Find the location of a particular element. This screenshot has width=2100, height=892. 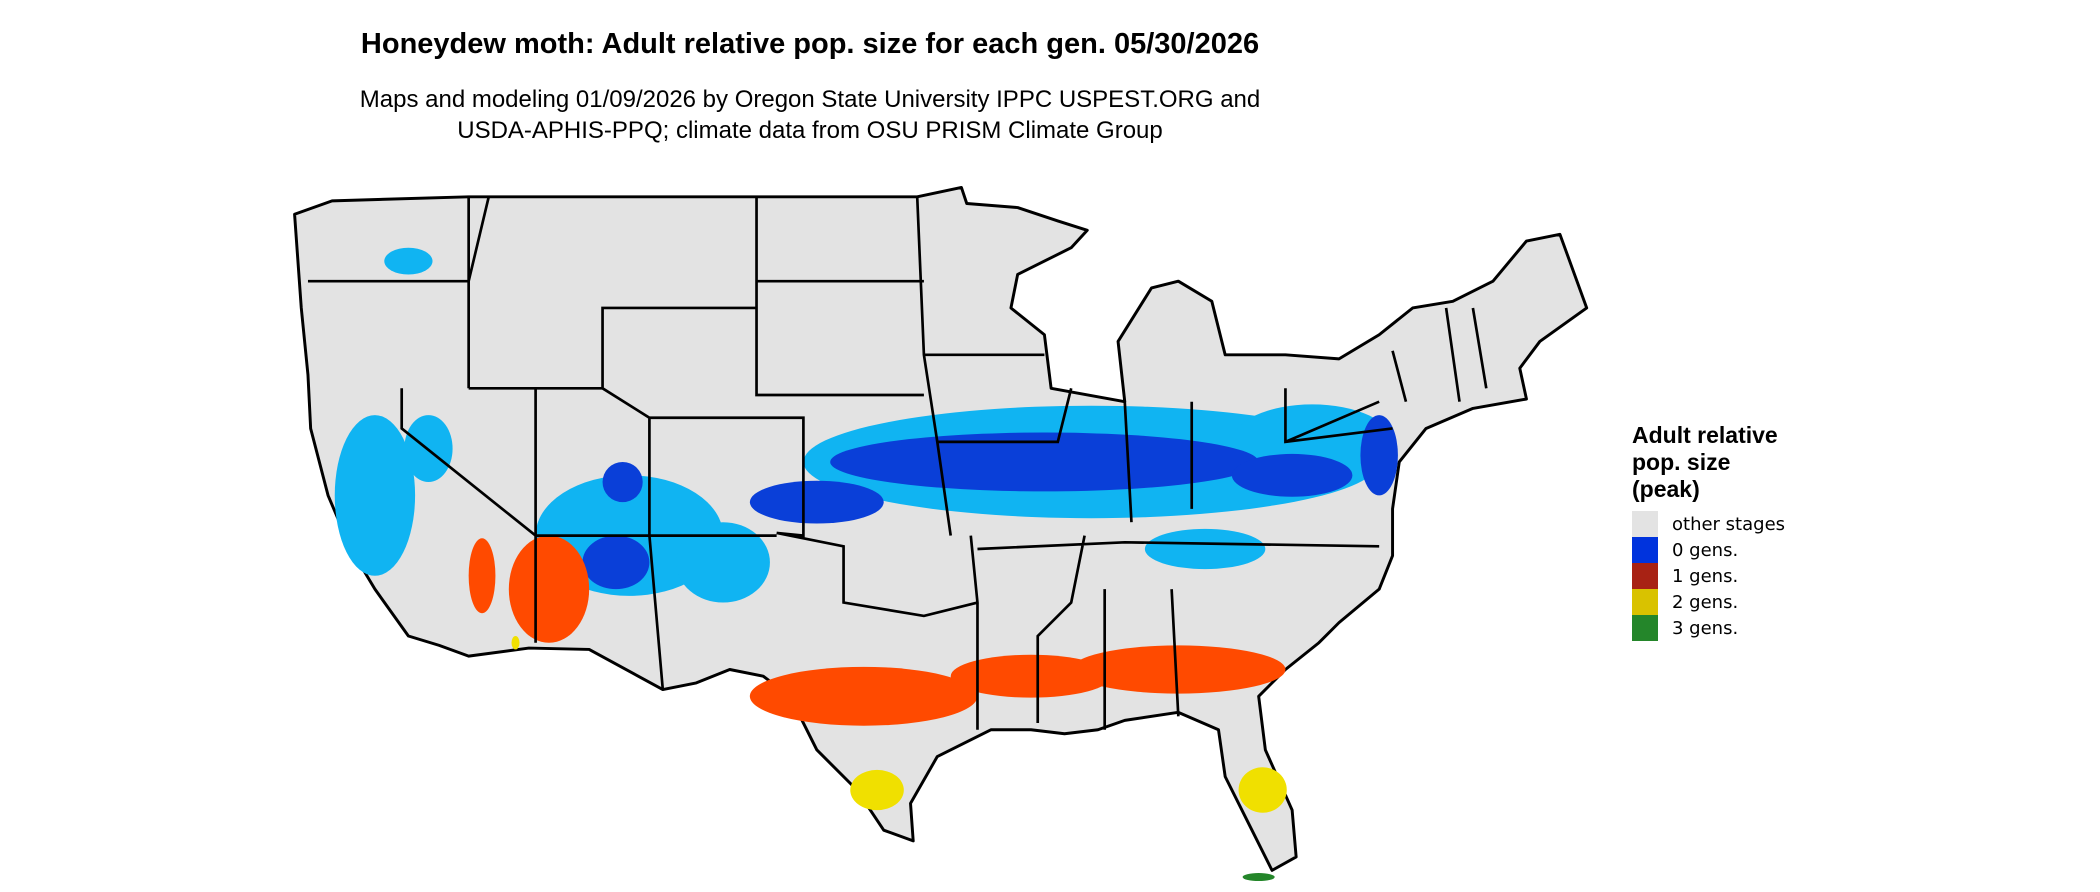

legend-title: Adult relative pop. size (peak) is located at coordinates (1708, 462).